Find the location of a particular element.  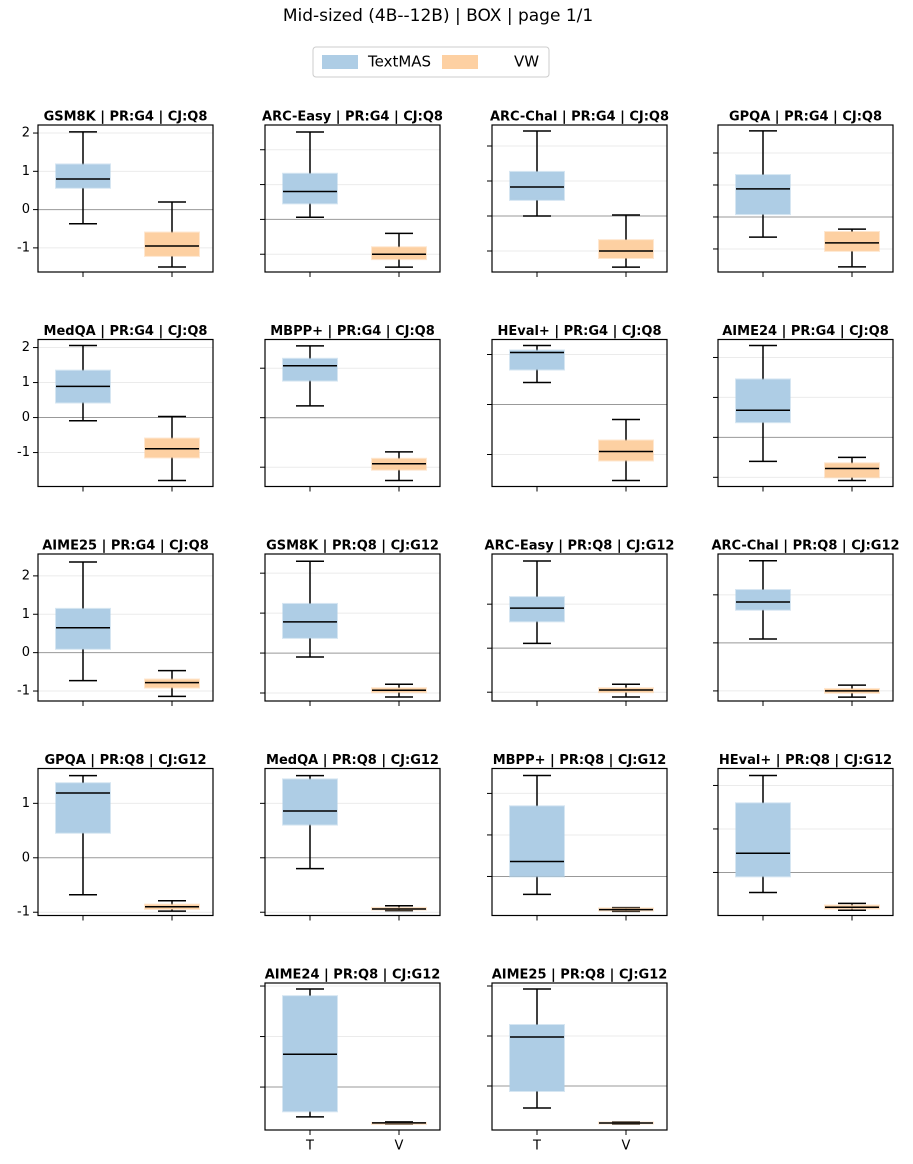

subplot-title: HEval+ | PR:G4 | CJ:Q8 is located at coordinates (579, 331).